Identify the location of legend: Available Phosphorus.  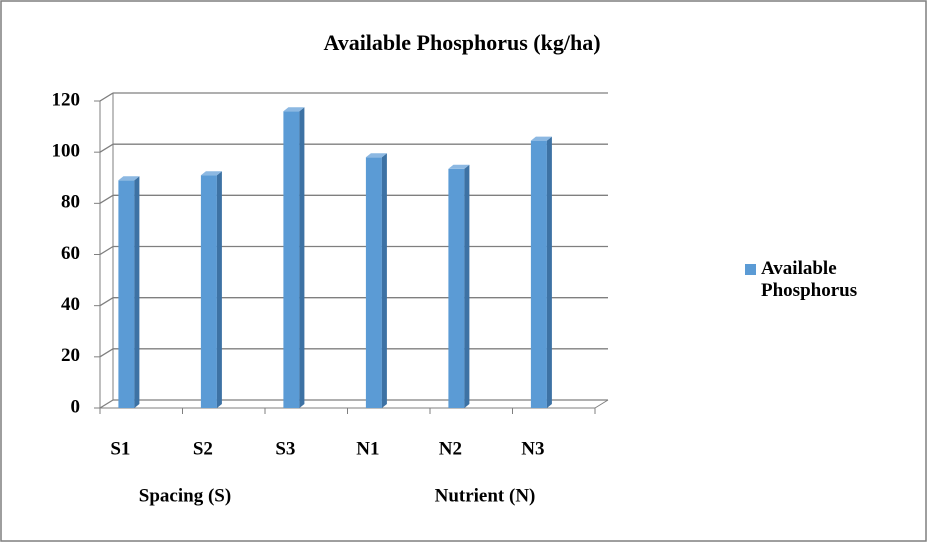
(825, 280).